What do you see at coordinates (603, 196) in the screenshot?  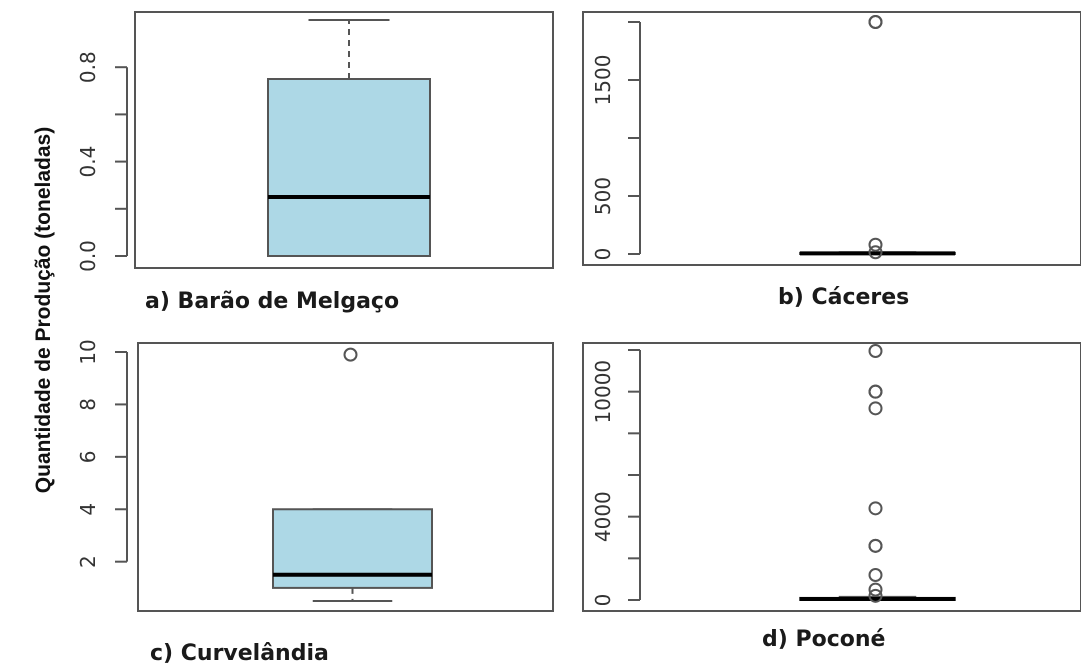 I see `y-tick-label: 500` at bounding box center [603, 196].